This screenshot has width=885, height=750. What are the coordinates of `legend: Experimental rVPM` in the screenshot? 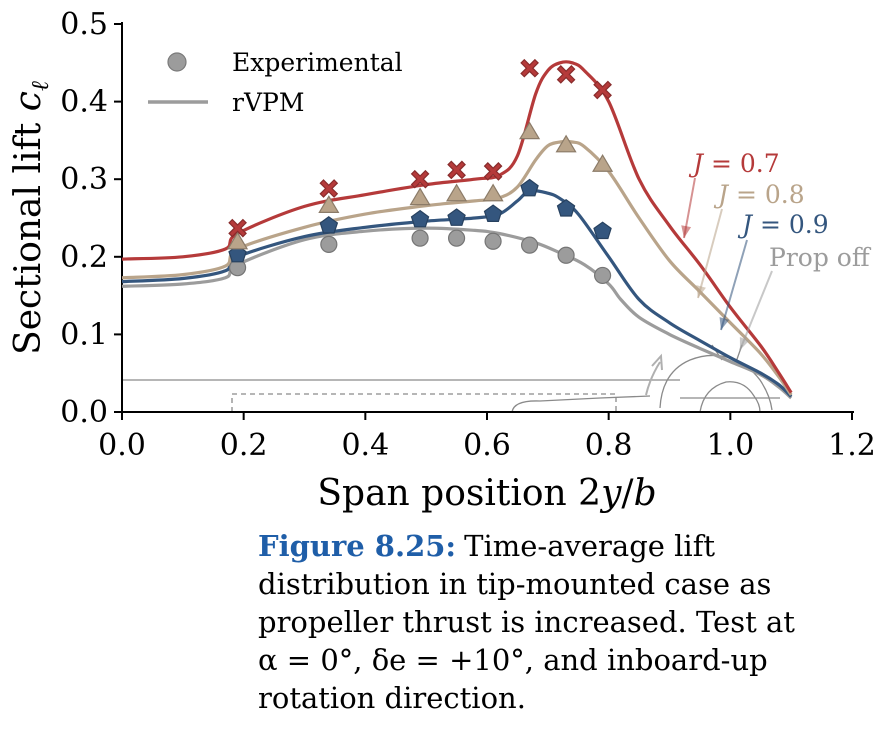 It's located at (275, 82).